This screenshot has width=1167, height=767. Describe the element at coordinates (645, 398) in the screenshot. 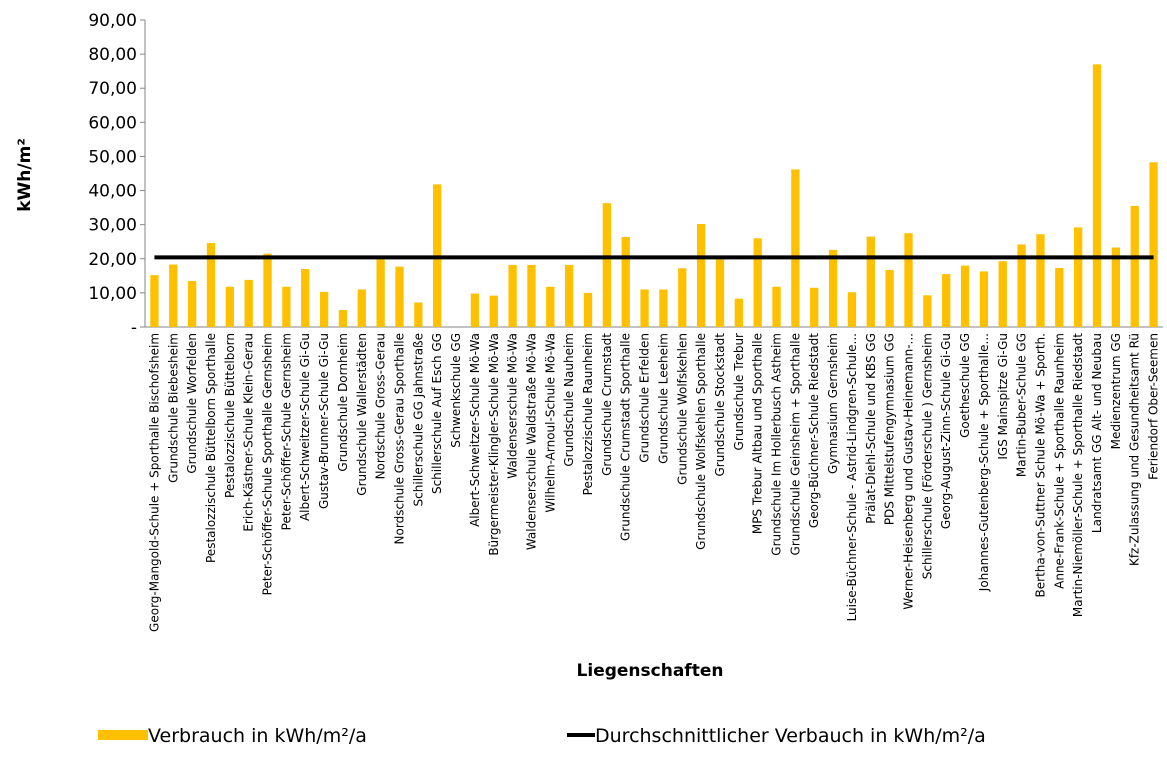

I see `x-tick-label: Grundschule Erfelden` at that location.